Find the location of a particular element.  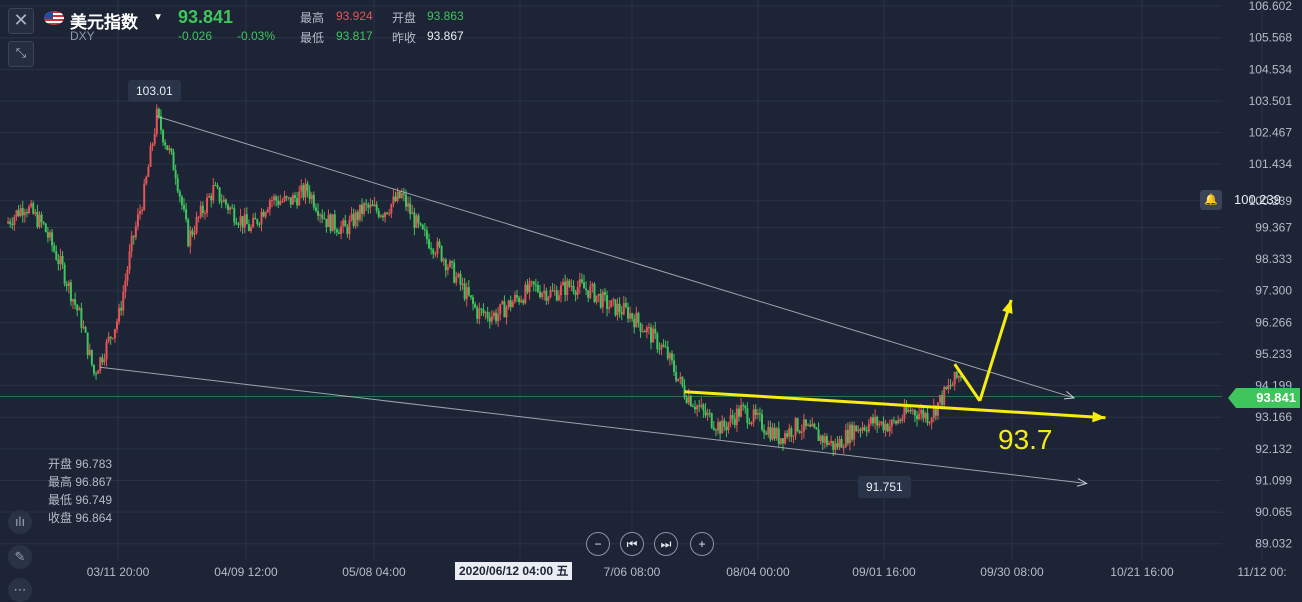

more-tools-icon: ⋯ is located at coordinates (20, 590).